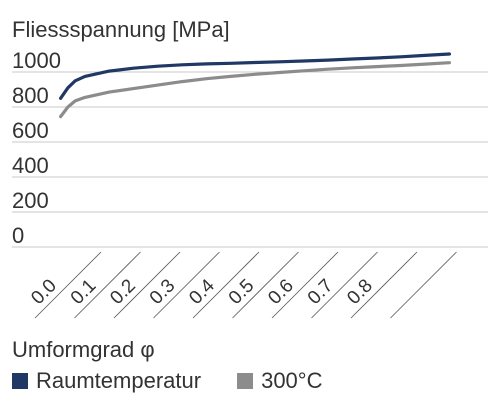 The height and width of the screenshot is (394, 499). Describe the element at coordinates (245, 381) in the screenshot. I see `legend-swatch-300c` at that location.